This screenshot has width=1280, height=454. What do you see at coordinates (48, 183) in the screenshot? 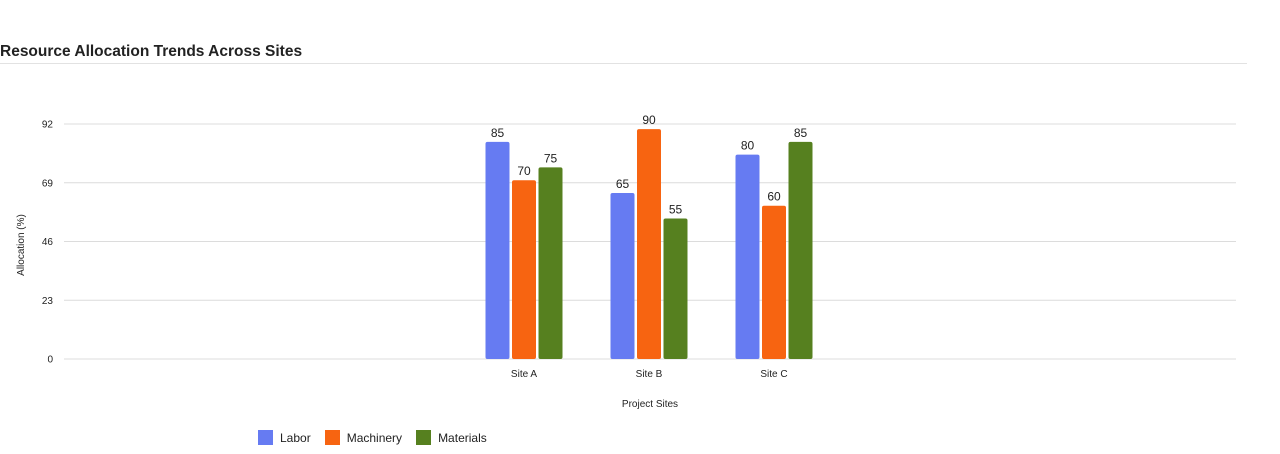
I see `y-tick-label: 69` at bounding box center [48, 183].